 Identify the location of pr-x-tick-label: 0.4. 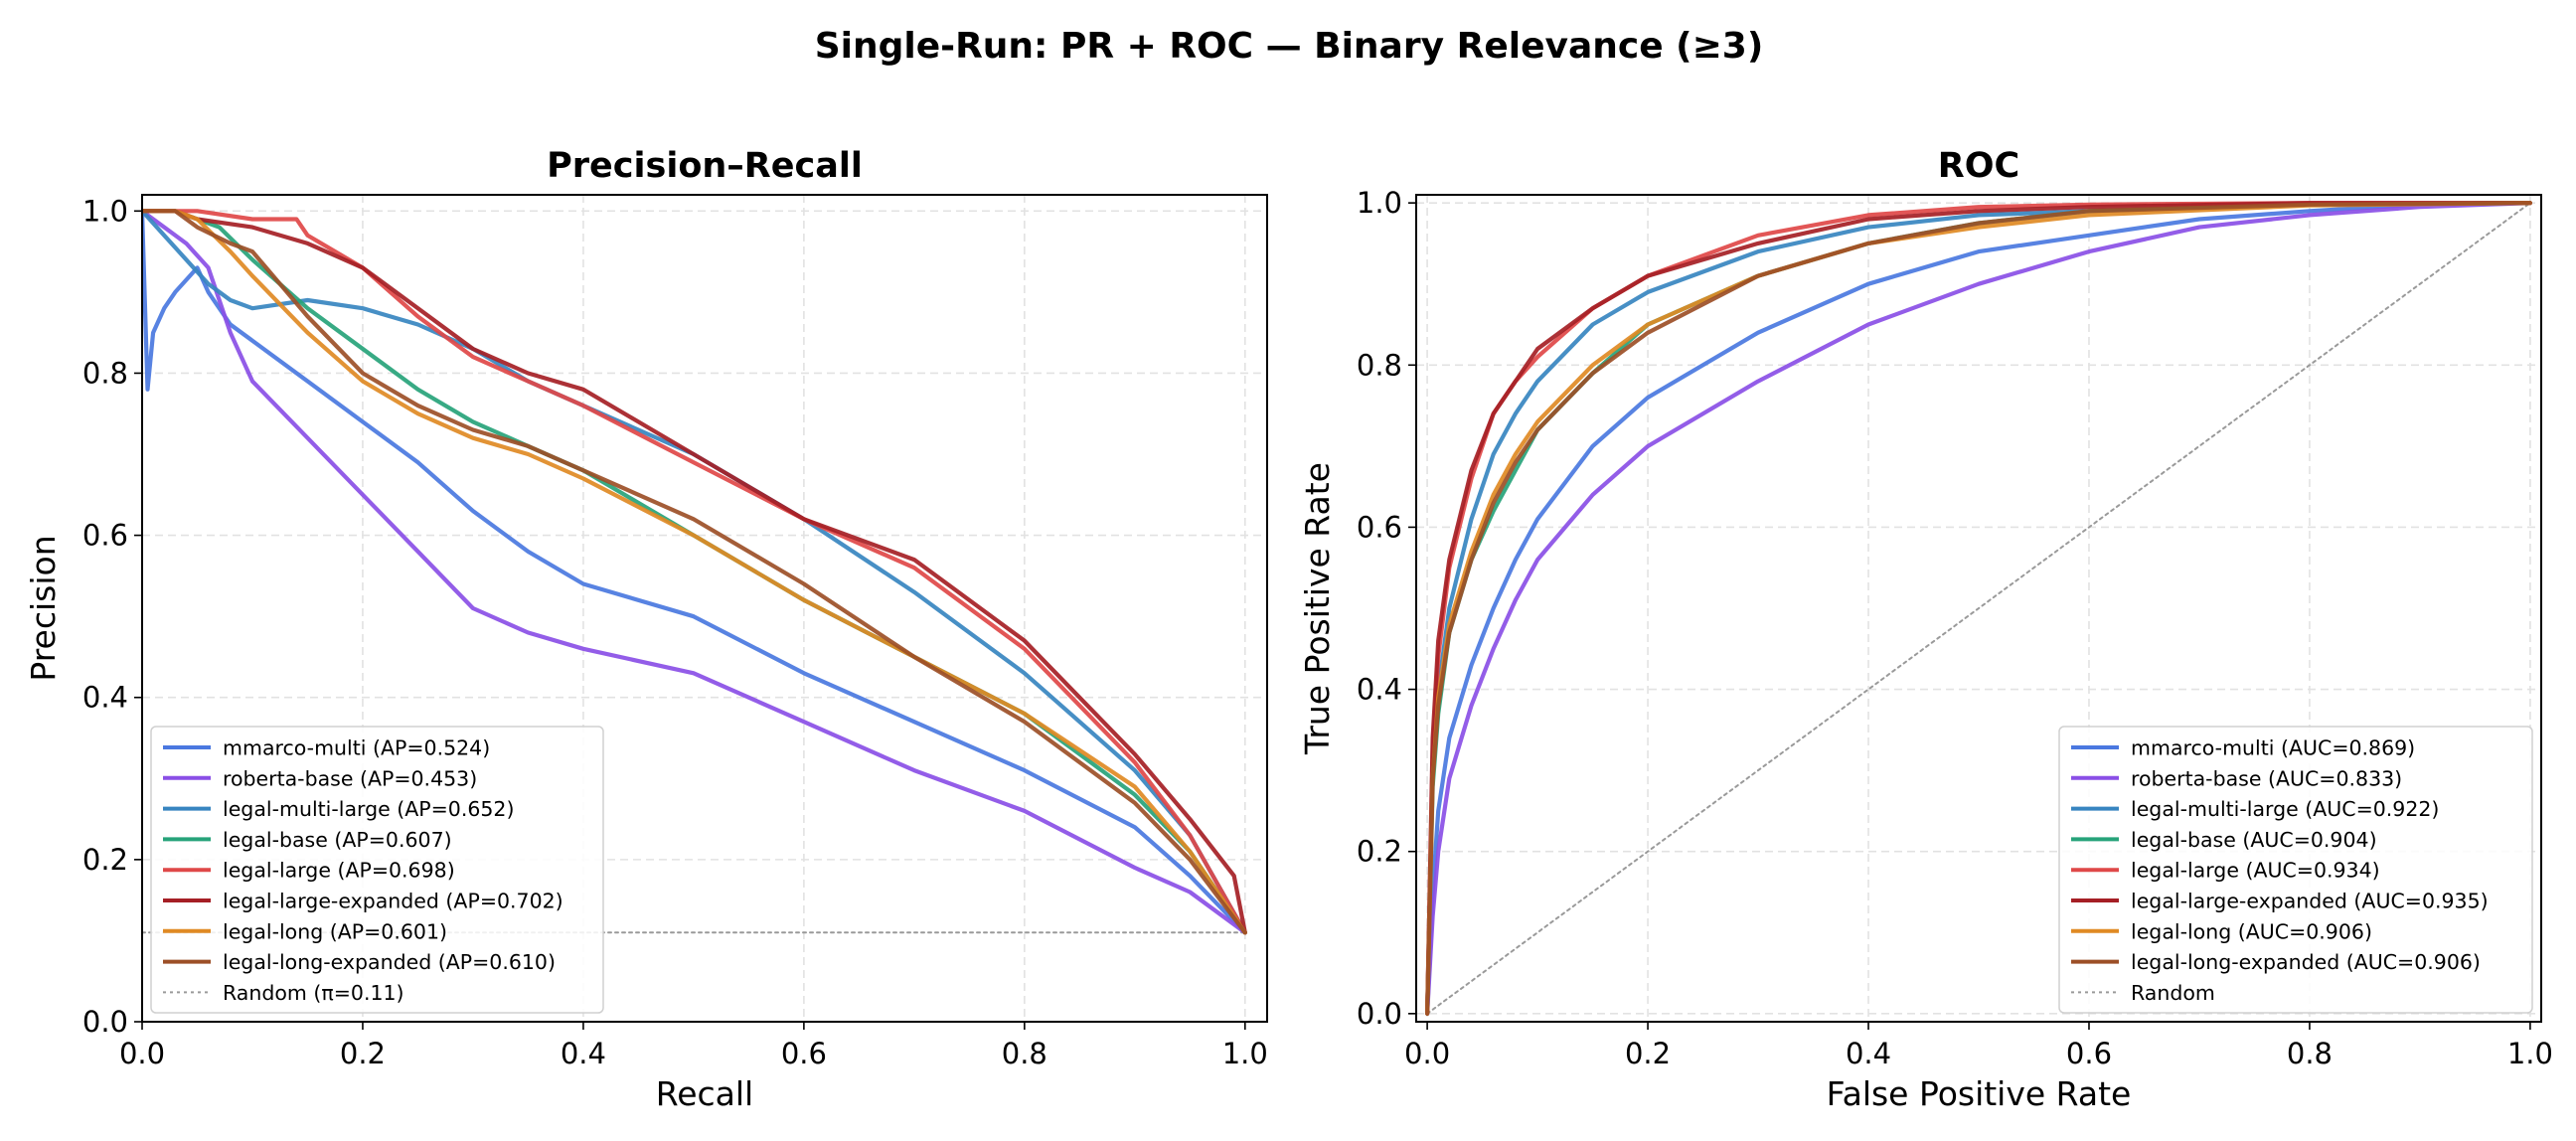
(583, 1053).